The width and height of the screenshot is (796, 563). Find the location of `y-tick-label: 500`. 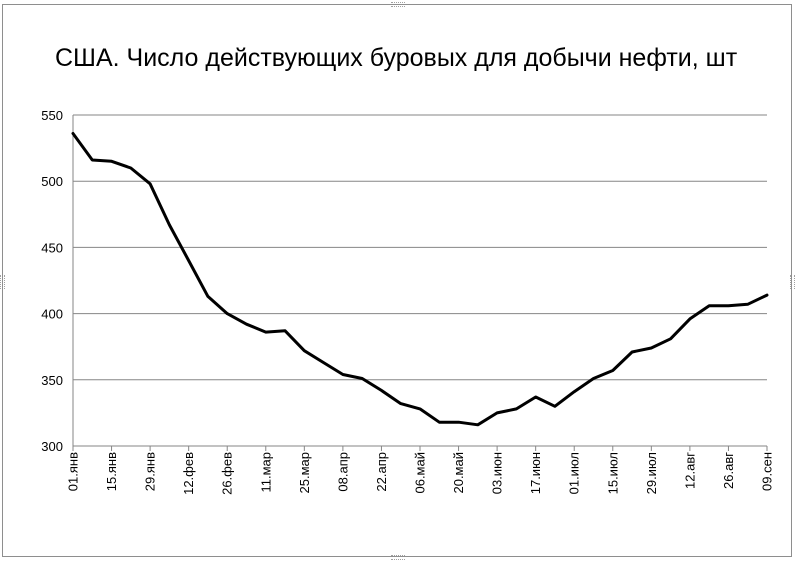

y-tick-label: 500 is located at coordinates (52, 181).